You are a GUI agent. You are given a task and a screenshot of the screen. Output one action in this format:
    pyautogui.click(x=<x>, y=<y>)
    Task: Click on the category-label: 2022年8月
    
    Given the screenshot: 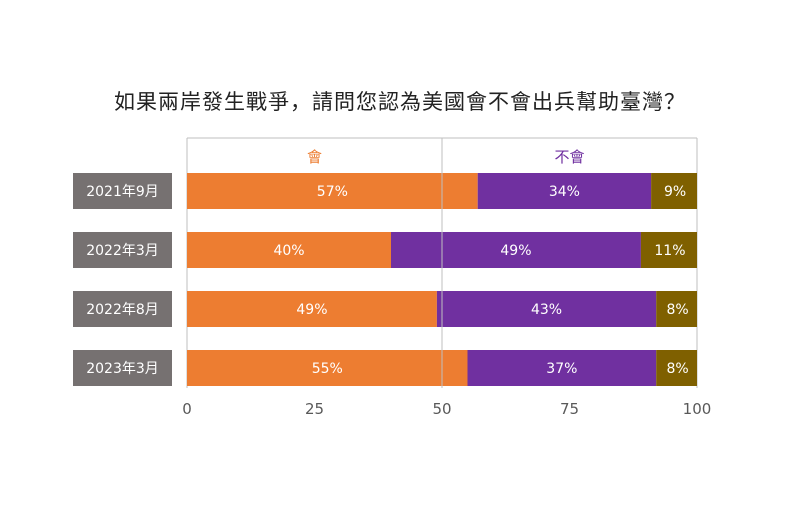 What is the action you would take?
    pyautogui.click(x=122, y=310)
    